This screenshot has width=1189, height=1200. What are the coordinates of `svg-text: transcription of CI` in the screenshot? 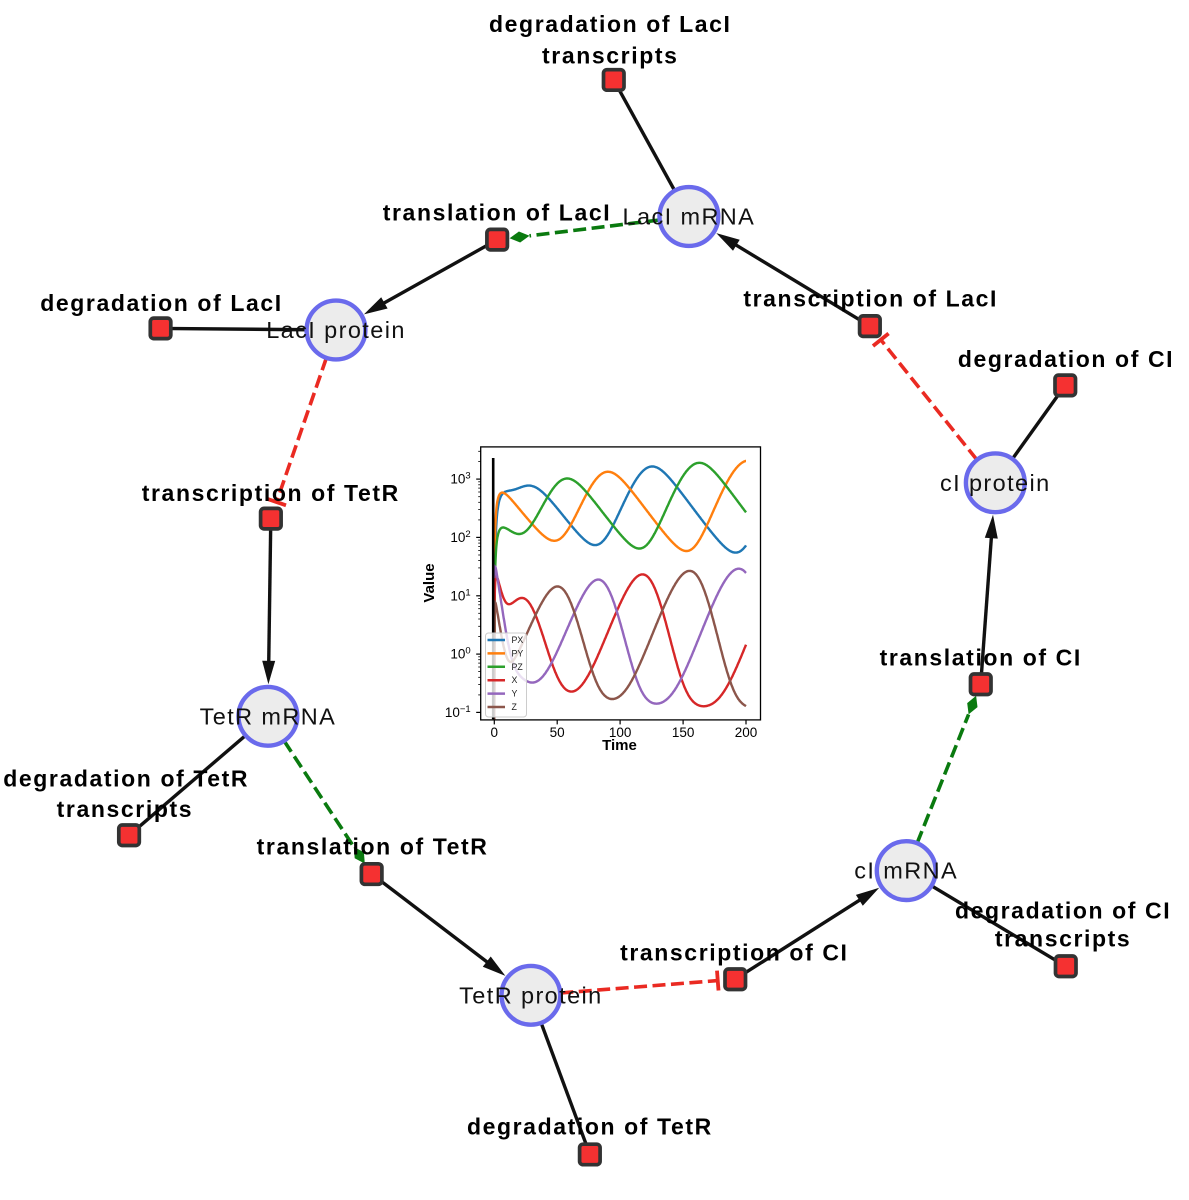 It's located at (734, 953).